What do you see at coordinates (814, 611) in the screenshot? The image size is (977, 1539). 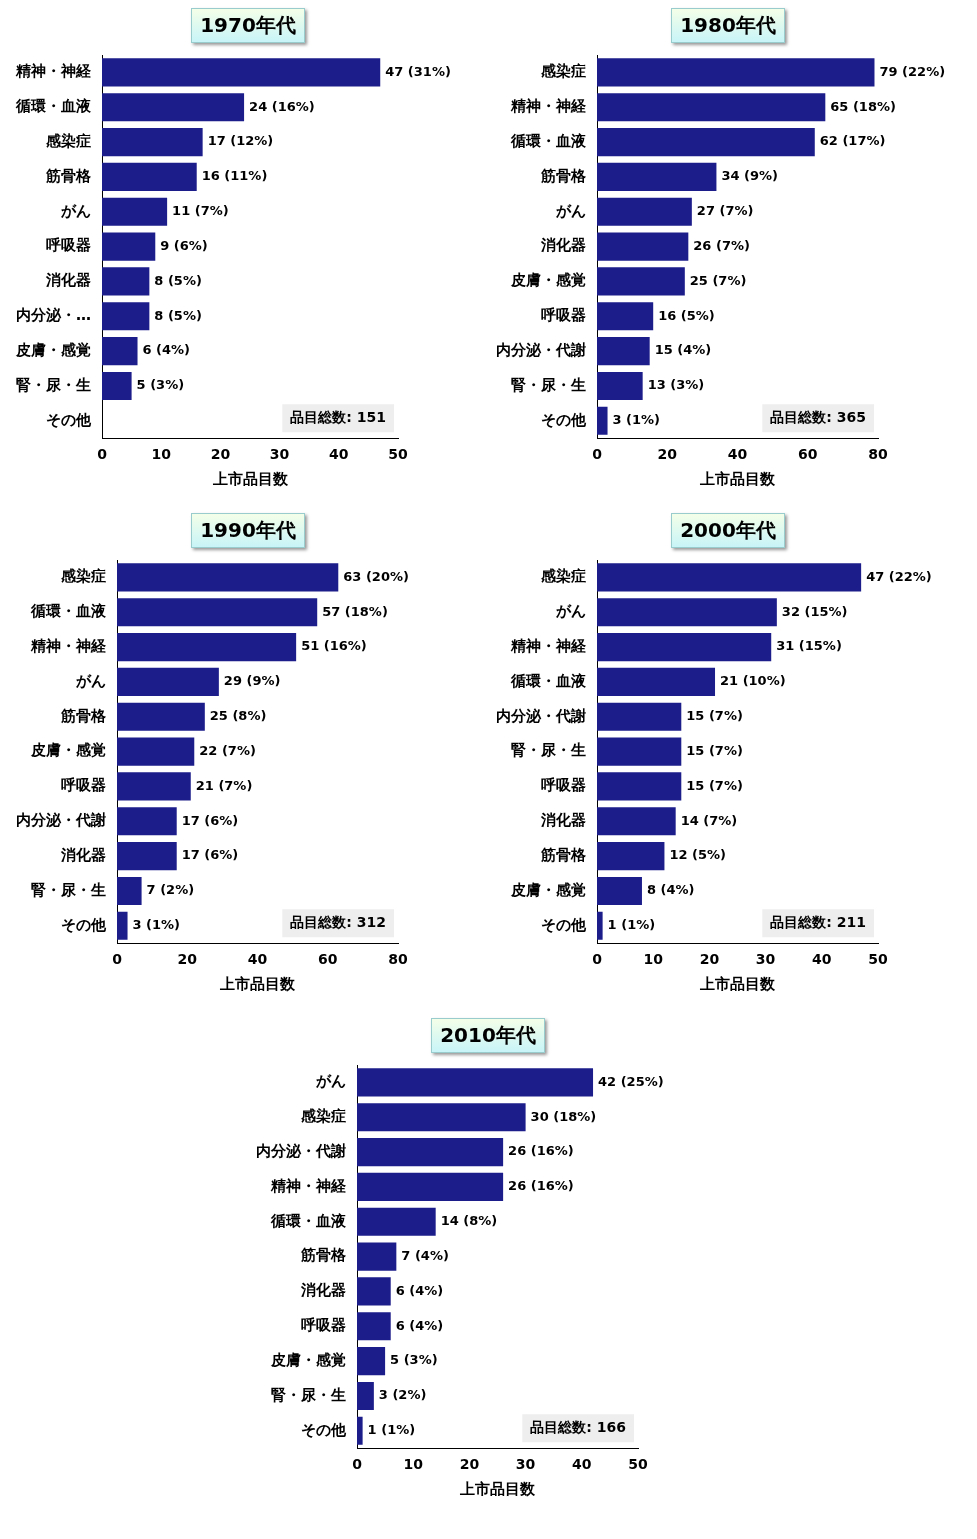 I see `data-label: 32 (15%)` at bounding box center [814, 611].